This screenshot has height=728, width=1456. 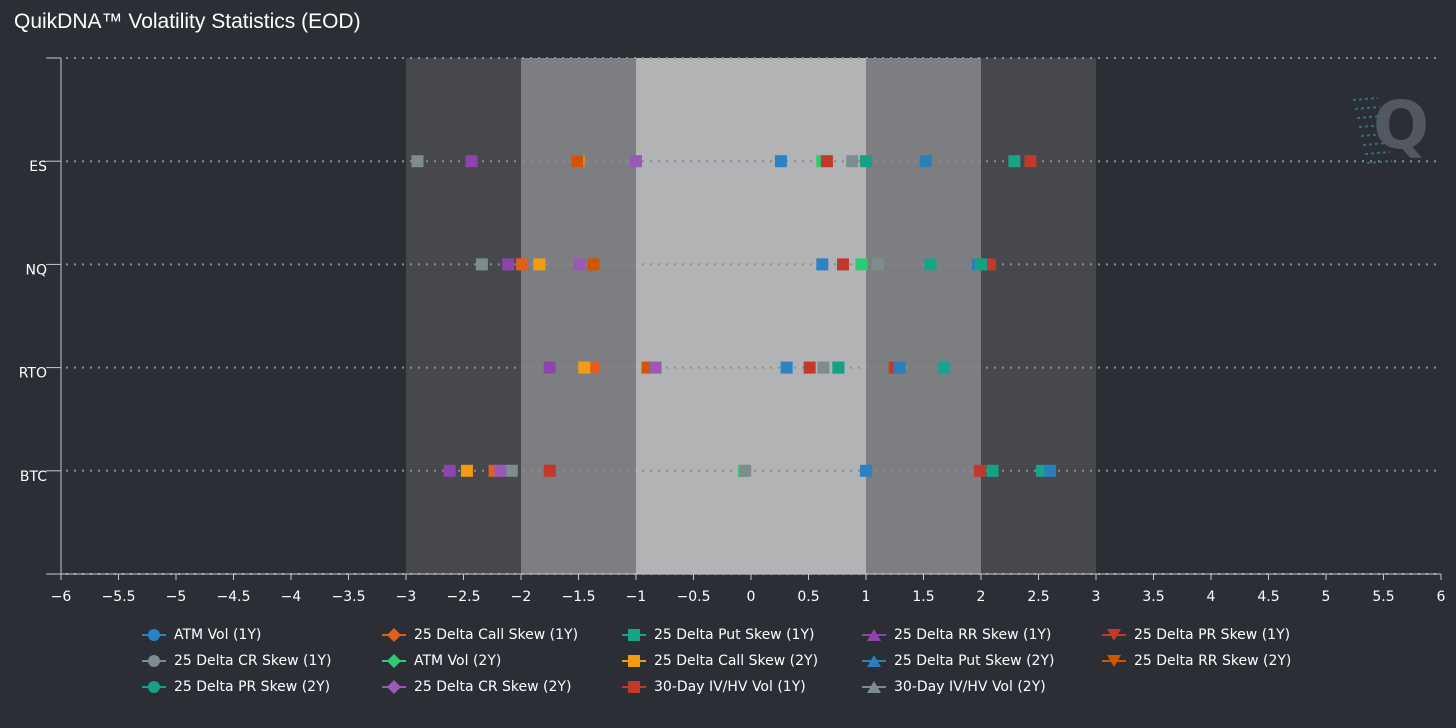 I want to click on q-logo-icon: Q, so click(x=1401, y=125).